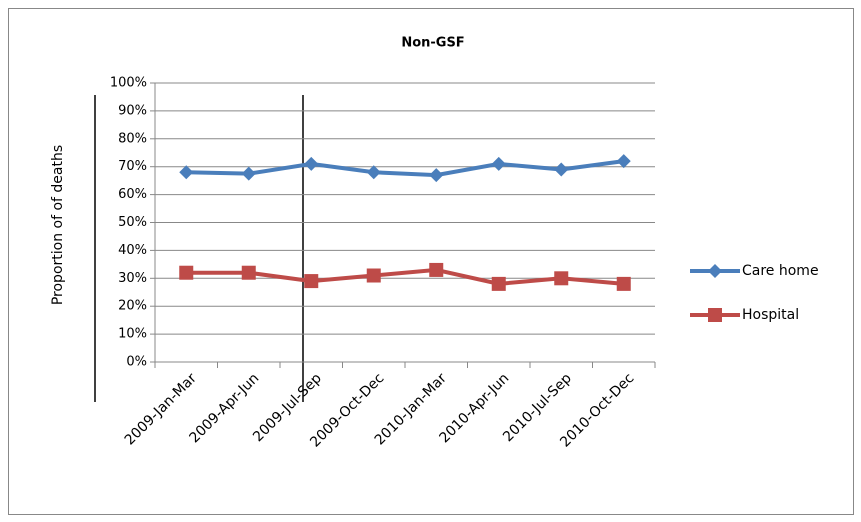 The image size is (861, 522). What do you see at coordinates (132, 138) in the screenshot?
I see `y-tick-label: 80%` at bounding box center [132, 138].